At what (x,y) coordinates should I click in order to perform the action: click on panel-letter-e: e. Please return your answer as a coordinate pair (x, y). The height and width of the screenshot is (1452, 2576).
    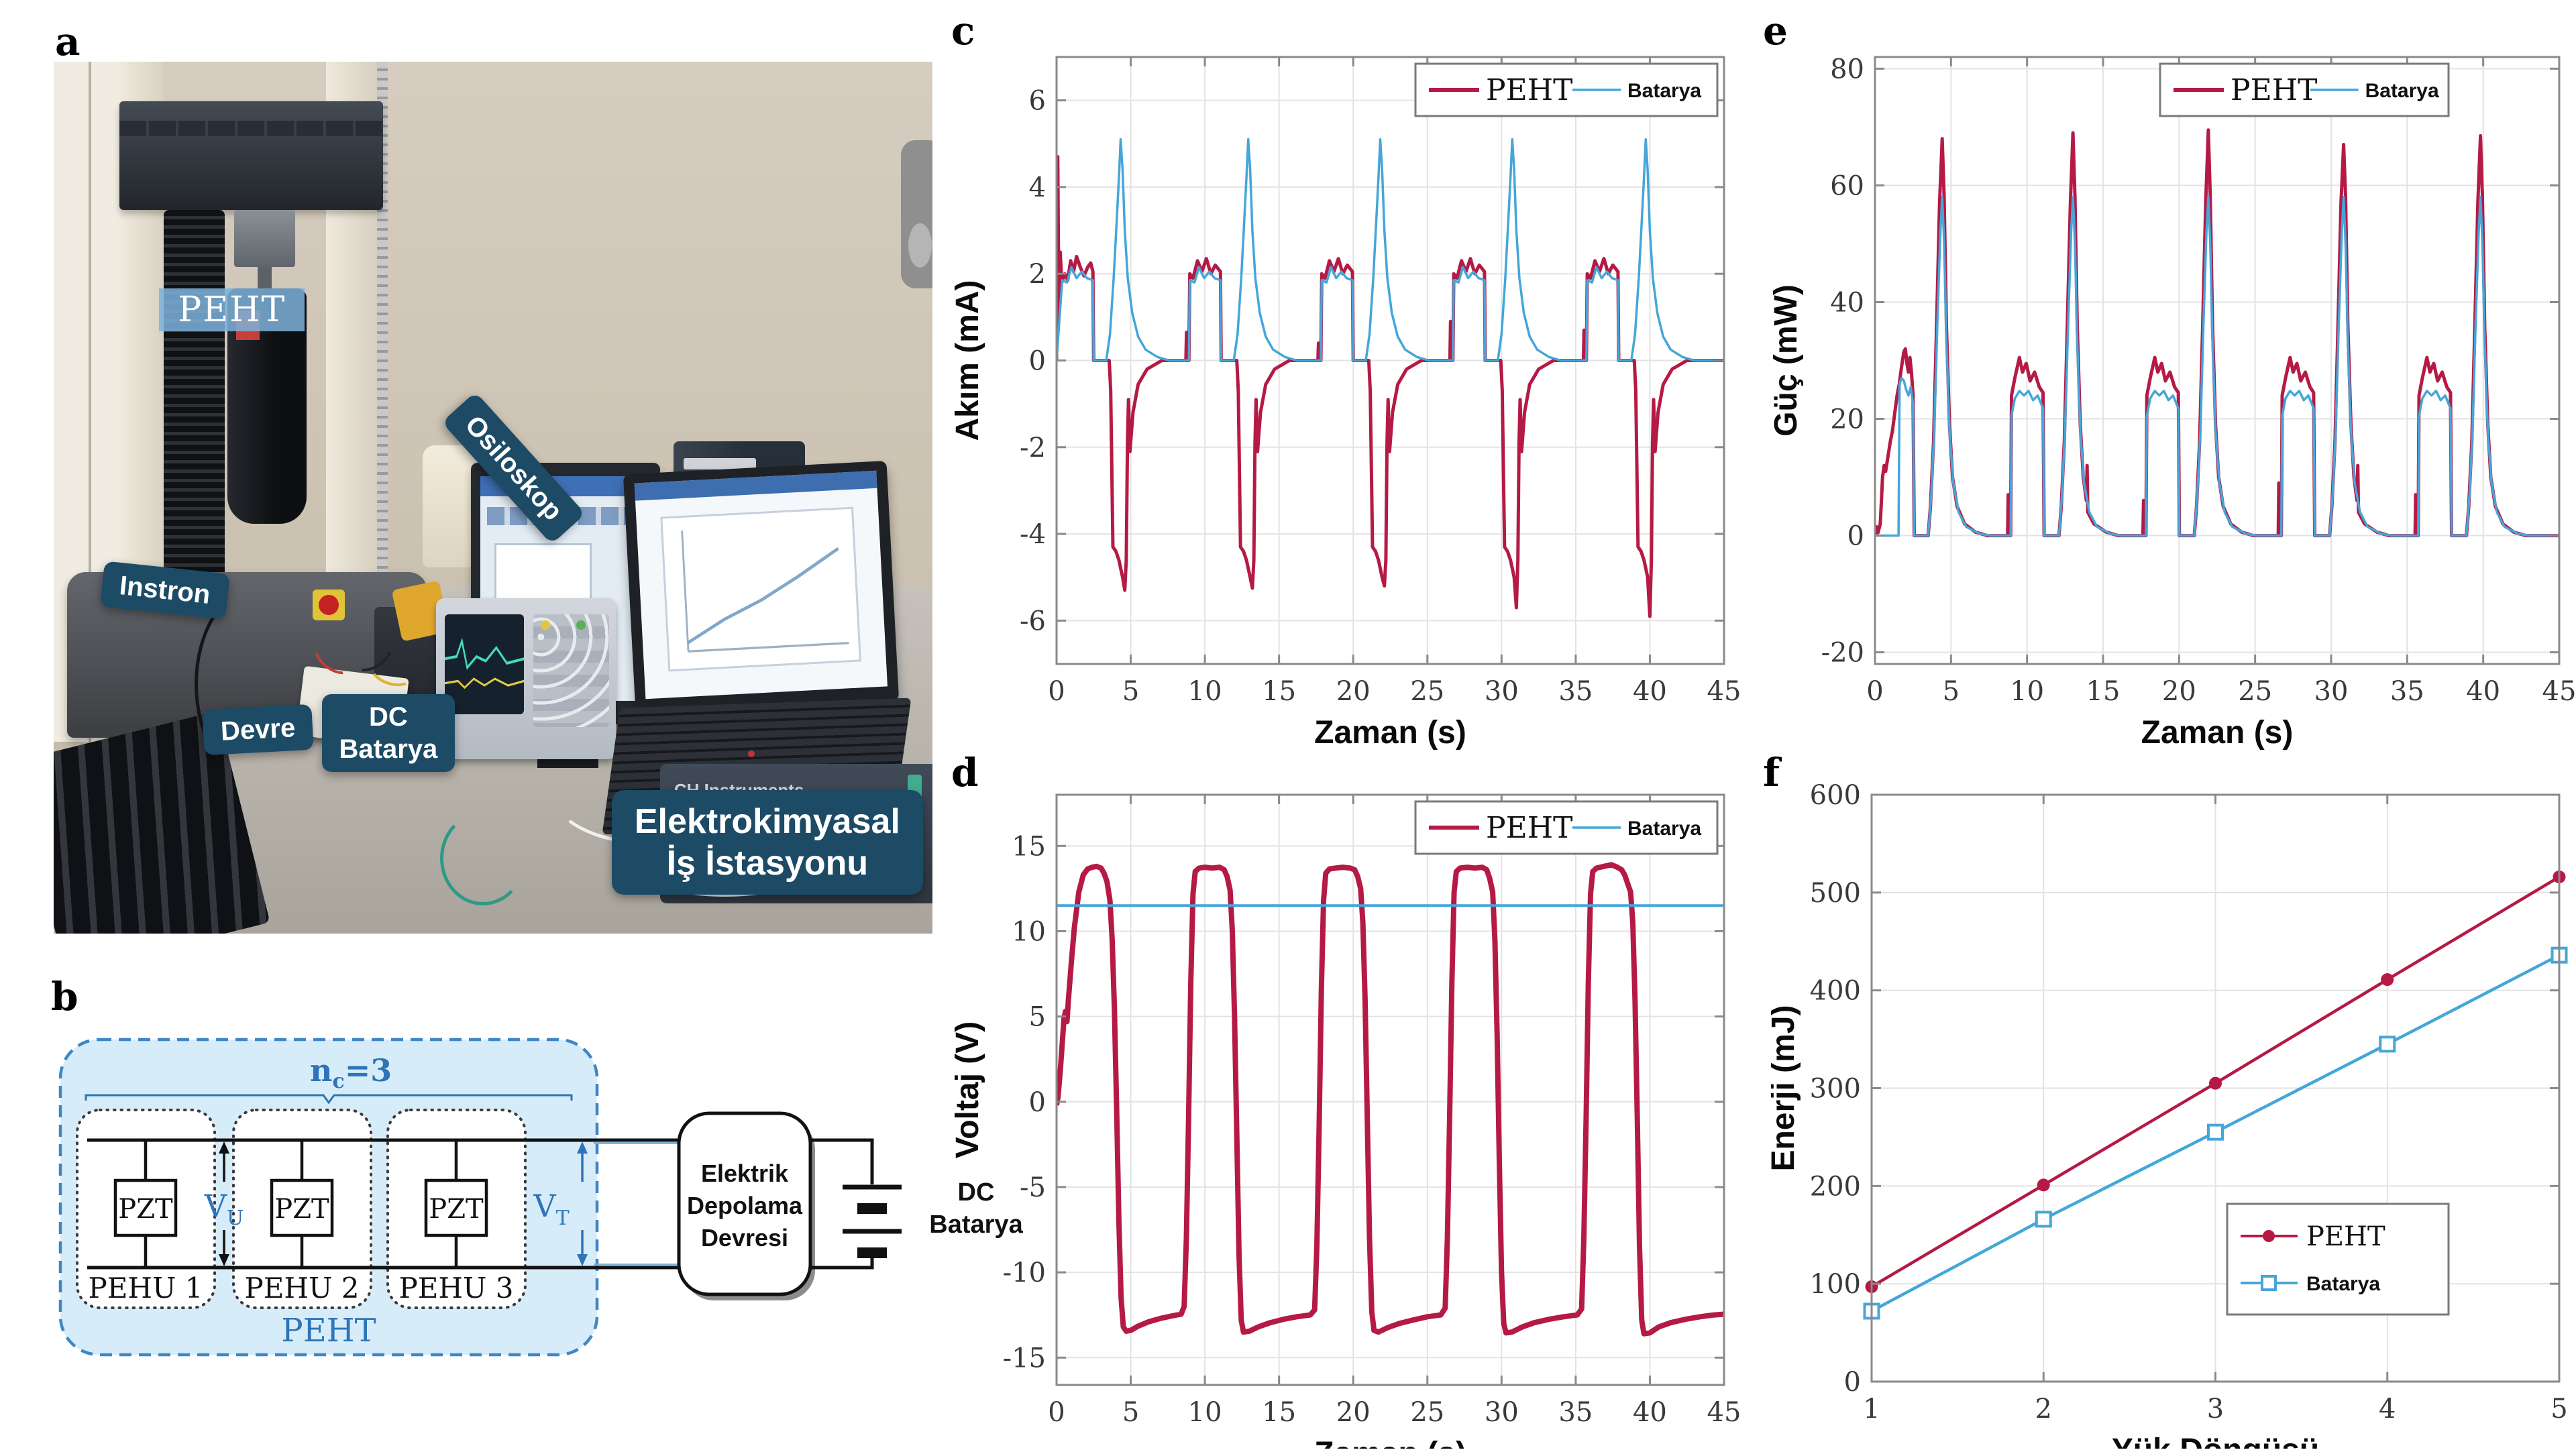
    Looking at the image, I should click on (1775, 31).